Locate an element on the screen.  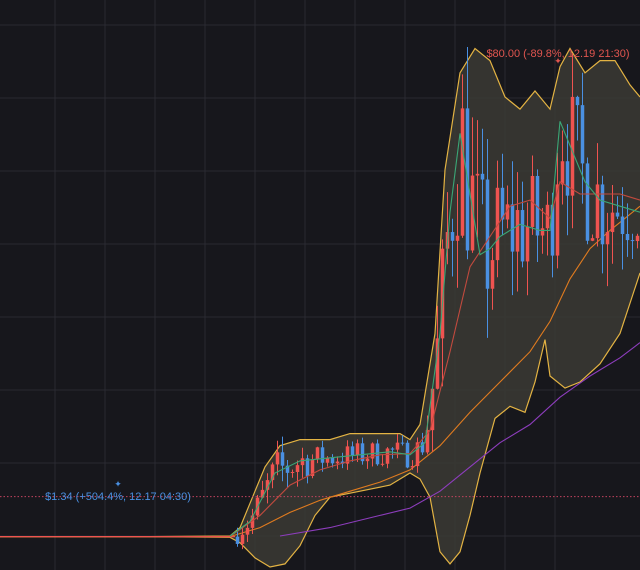
low-price-annotation: $1.34 (+504.4%, 12.17 04:30) is located at coordinates (118, 497).